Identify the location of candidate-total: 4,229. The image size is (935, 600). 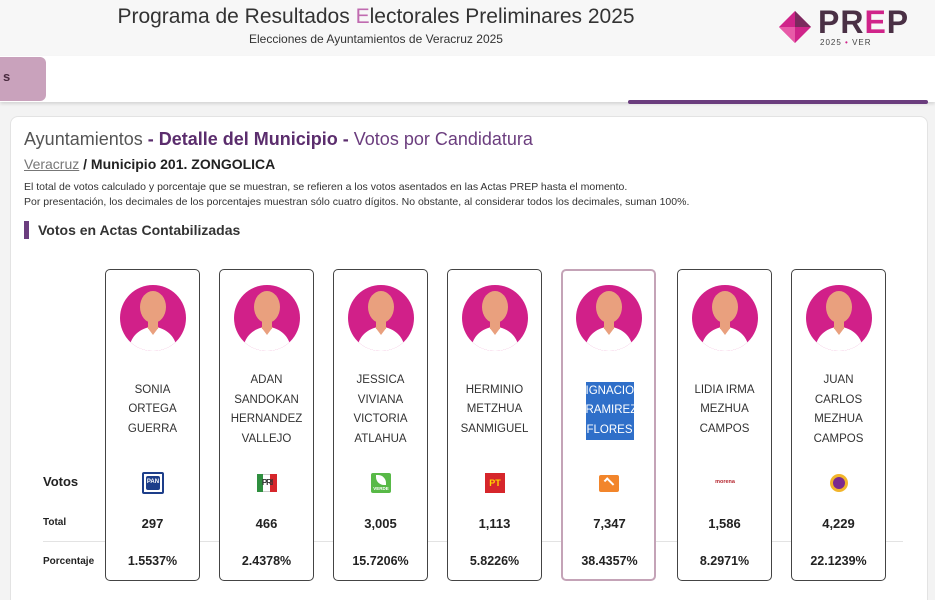
(838, 523).